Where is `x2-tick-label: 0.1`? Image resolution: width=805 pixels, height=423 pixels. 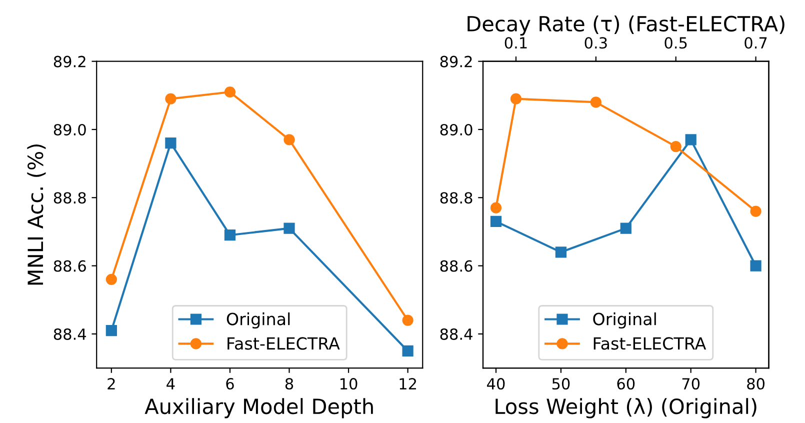 x2-tick-label: 0.1 is located at coordinates (515, 43).